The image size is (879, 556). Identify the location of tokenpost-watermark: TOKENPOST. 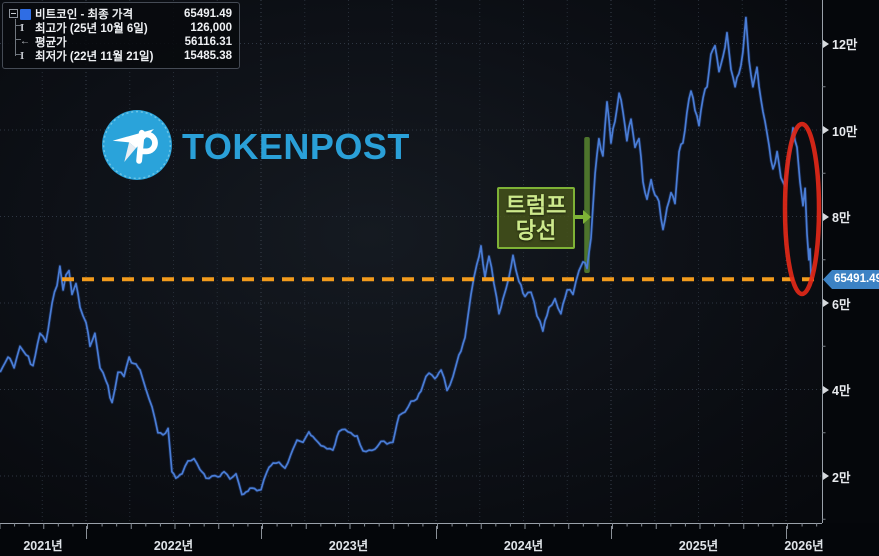
(255, 145).